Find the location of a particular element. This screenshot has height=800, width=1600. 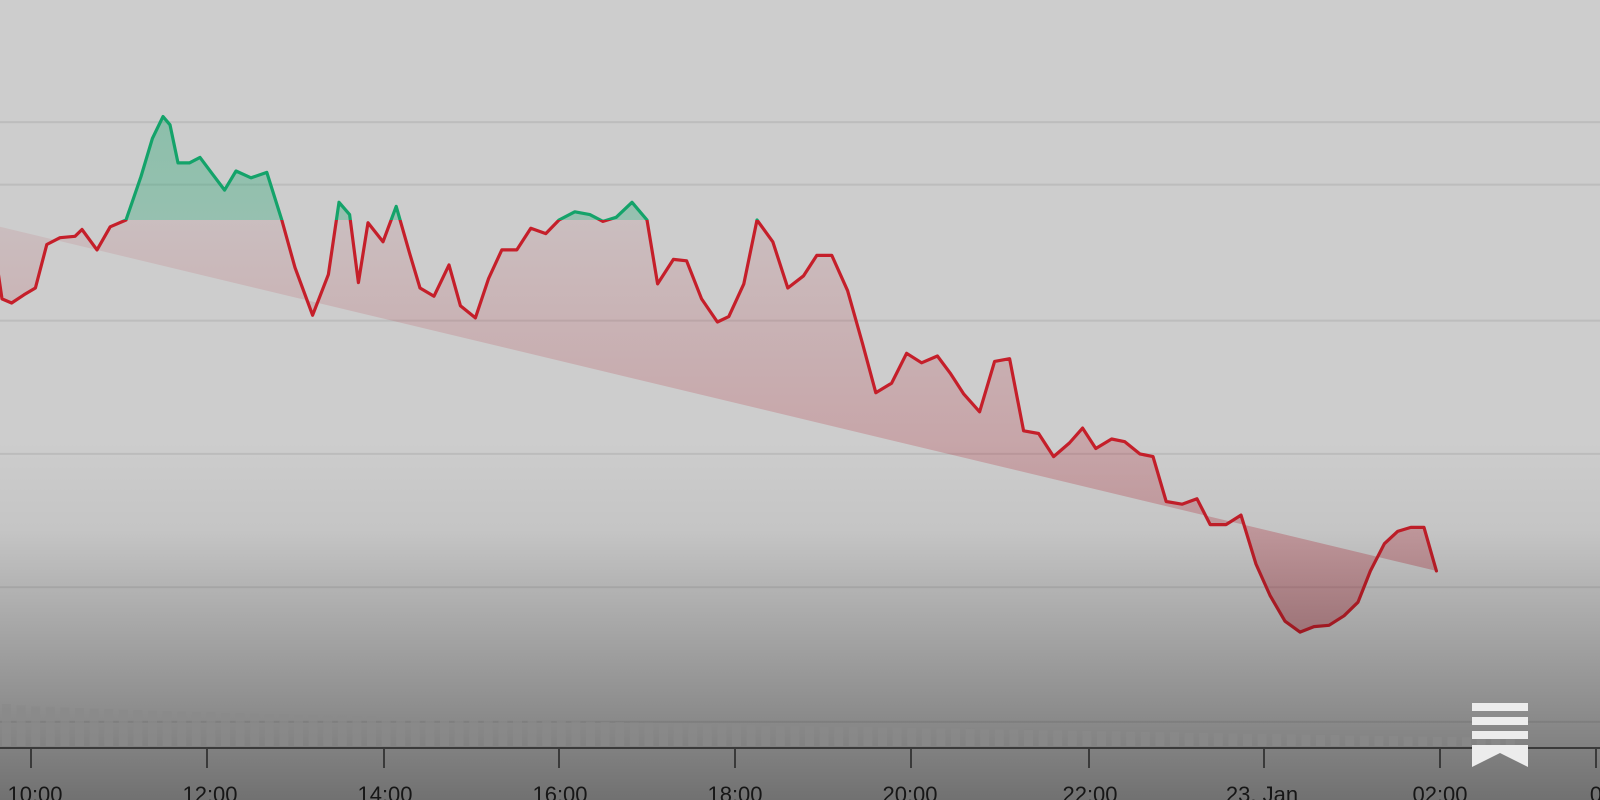

x-tick-label: 16:00 is located at coordinates (559, 791).